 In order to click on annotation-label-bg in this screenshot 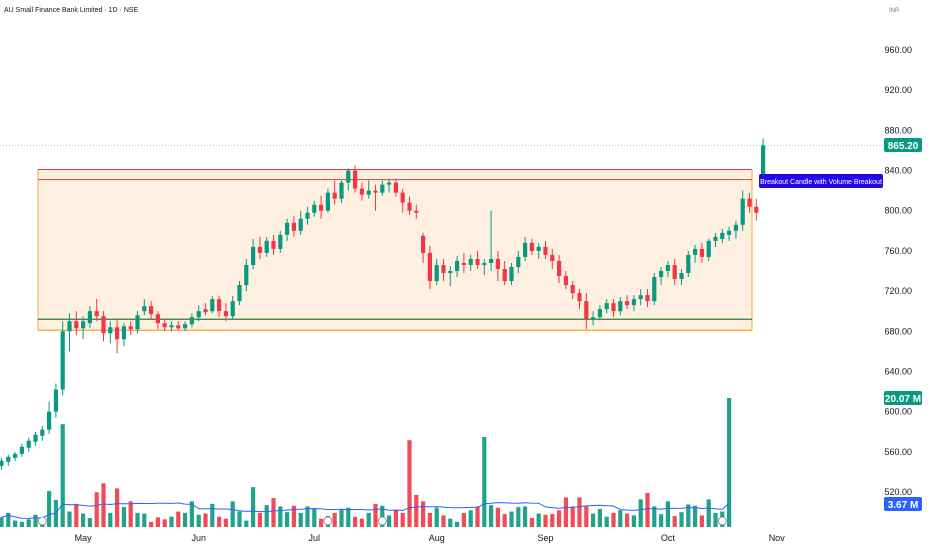, I will do `click(821, 181)`.